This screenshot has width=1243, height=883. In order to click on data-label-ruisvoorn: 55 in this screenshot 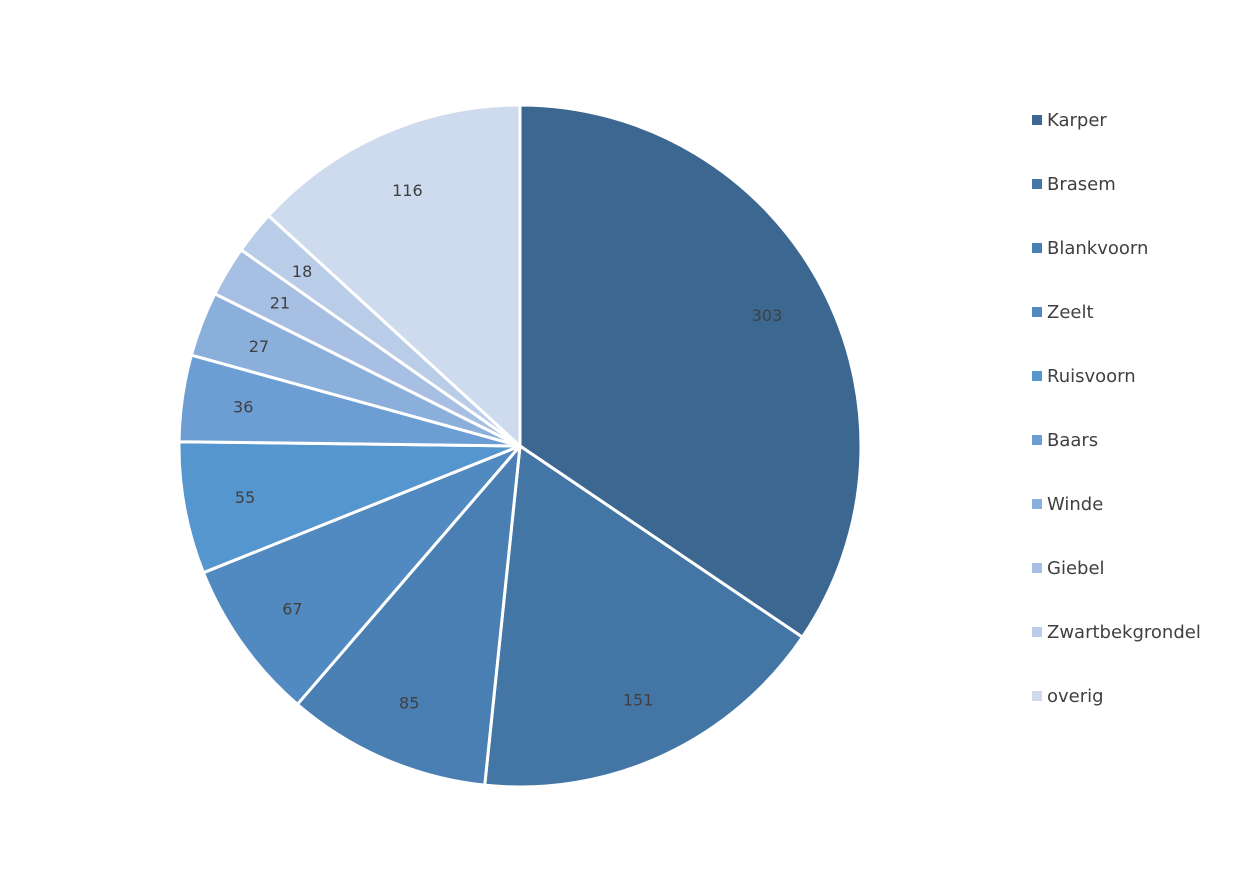, I will do `click(245, 497)`.